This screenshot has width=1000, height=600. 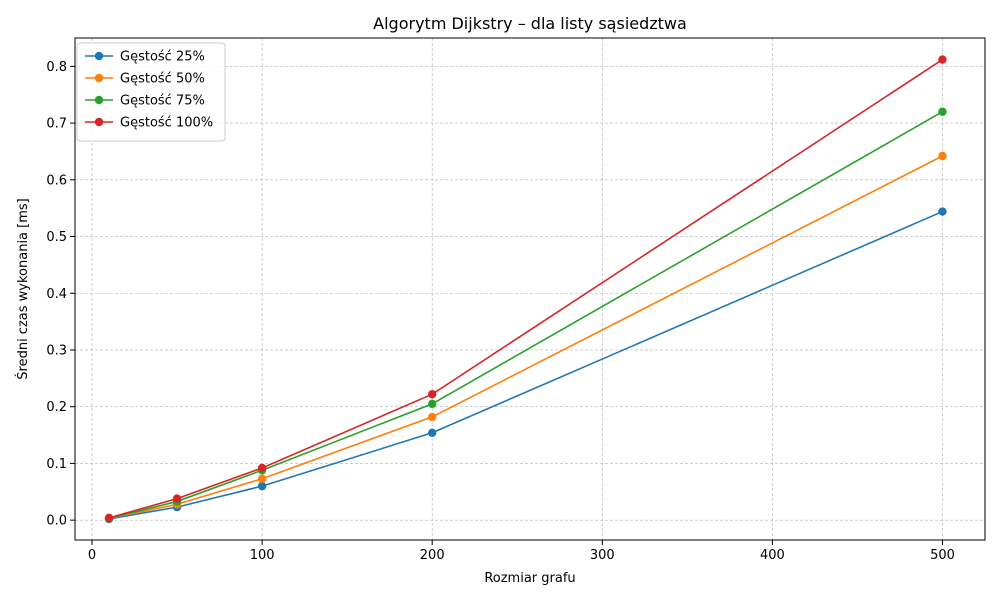 What do you see at coordinates (262, 555) in the screenshot?
I see `x-tick-label: 100` at bounding box center [262, 555].